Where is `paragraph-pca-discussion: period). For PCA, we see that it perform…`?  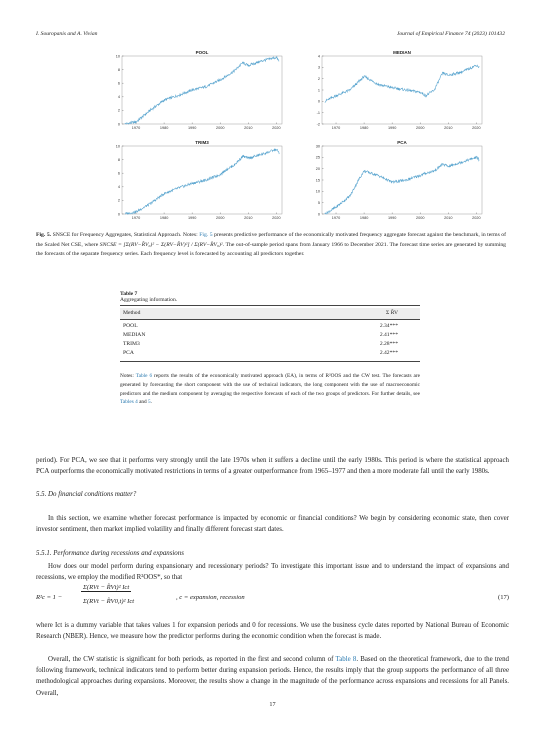 paragraph-pca-discussion: period). For PCA, we see that it perform… is located at coordinates (272, 466).